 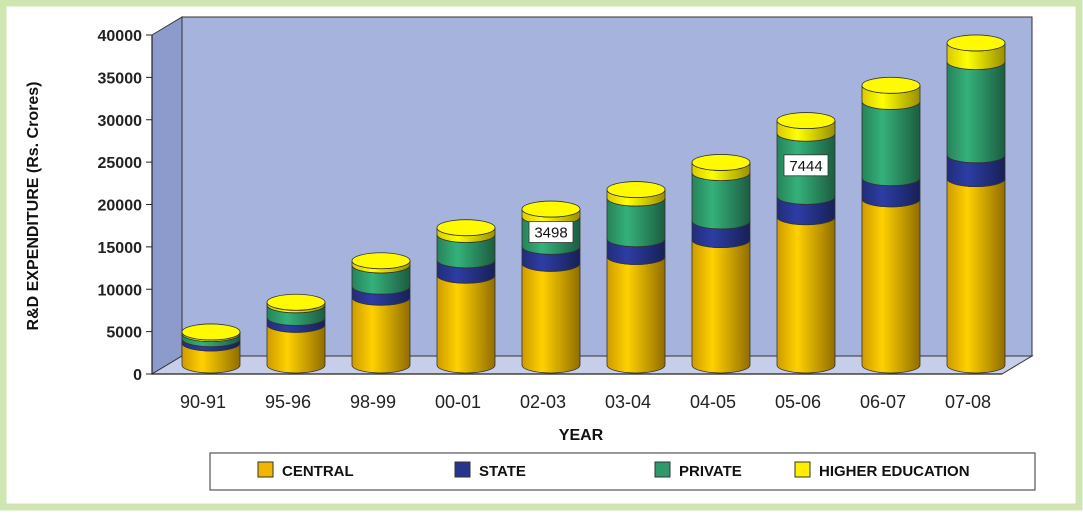 I want to click on x-tick-label: 03-04, so click(x=628, y=402).